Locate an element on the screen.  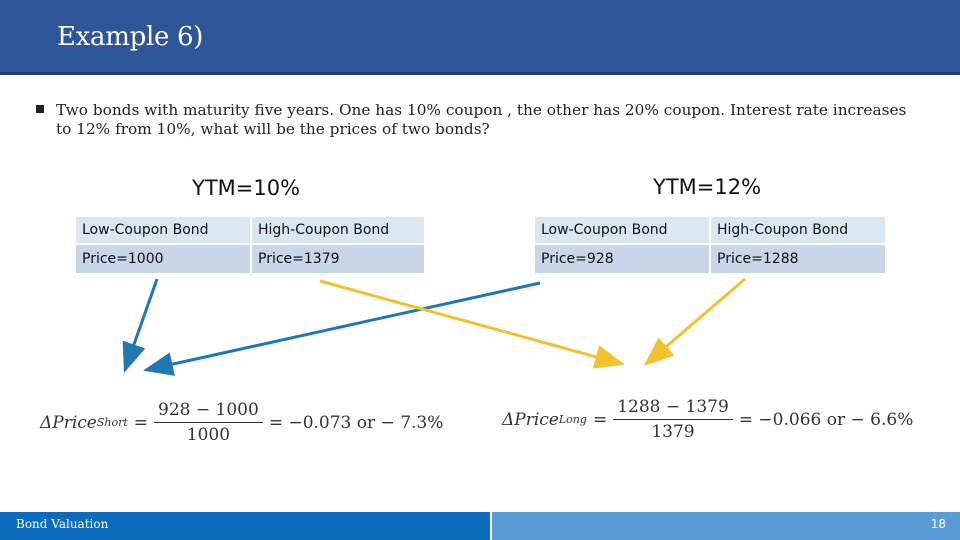
arrow-high-1288-down is located at coordinates (694, 321).